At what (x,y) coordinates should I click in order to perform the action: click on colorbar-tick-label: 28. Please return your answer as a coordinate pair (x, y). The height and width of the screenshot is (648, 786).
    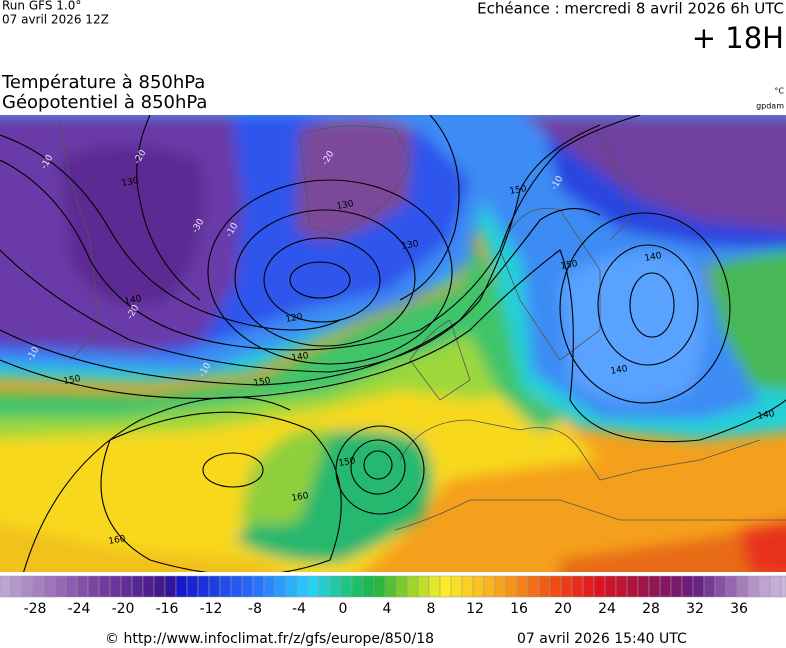
    Looking at the image, I should click on (651, 609).